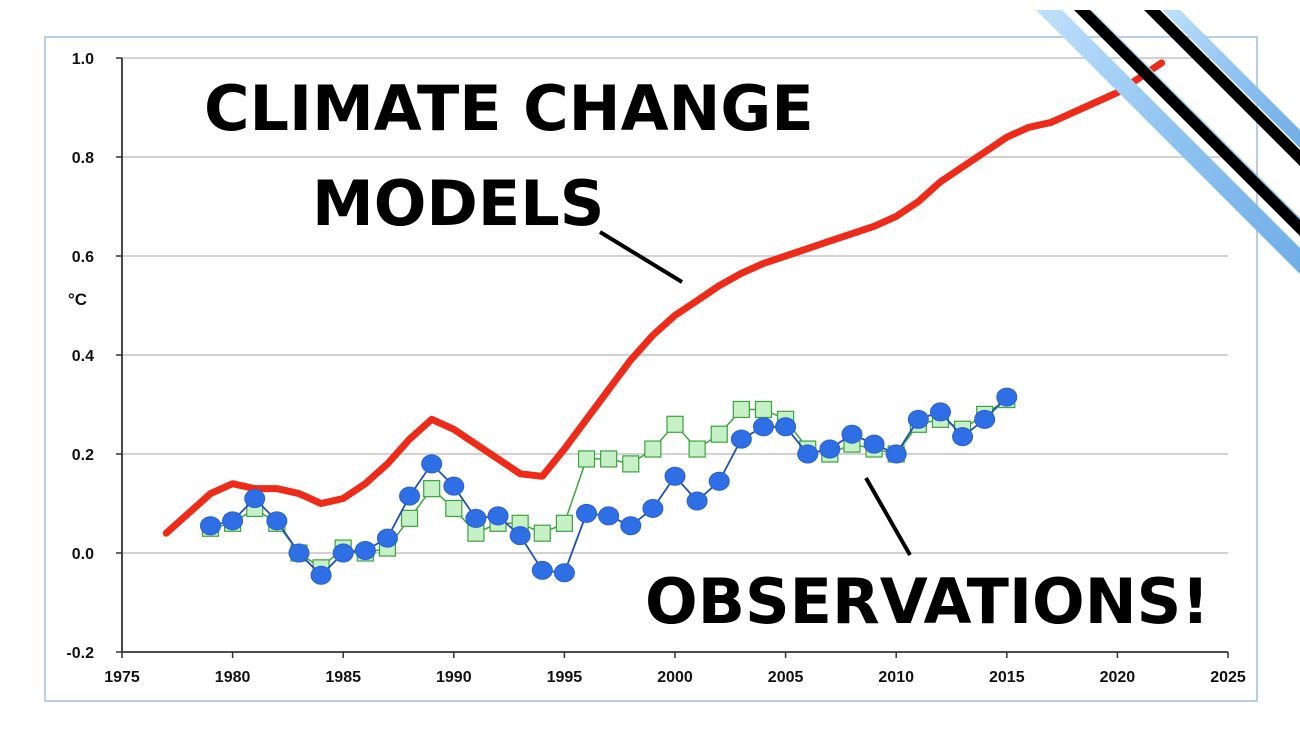 The width and height of the screenshot is (1300, 740). I want to click on x-tick-label: 2000, so click(675, 677).